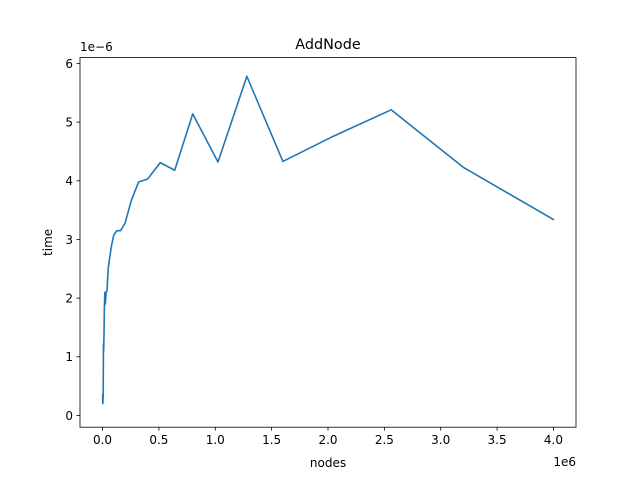  Describe the element at coordinates (384, 440) in the screenshot. I see `x-tick-label: 2.5` at that location.